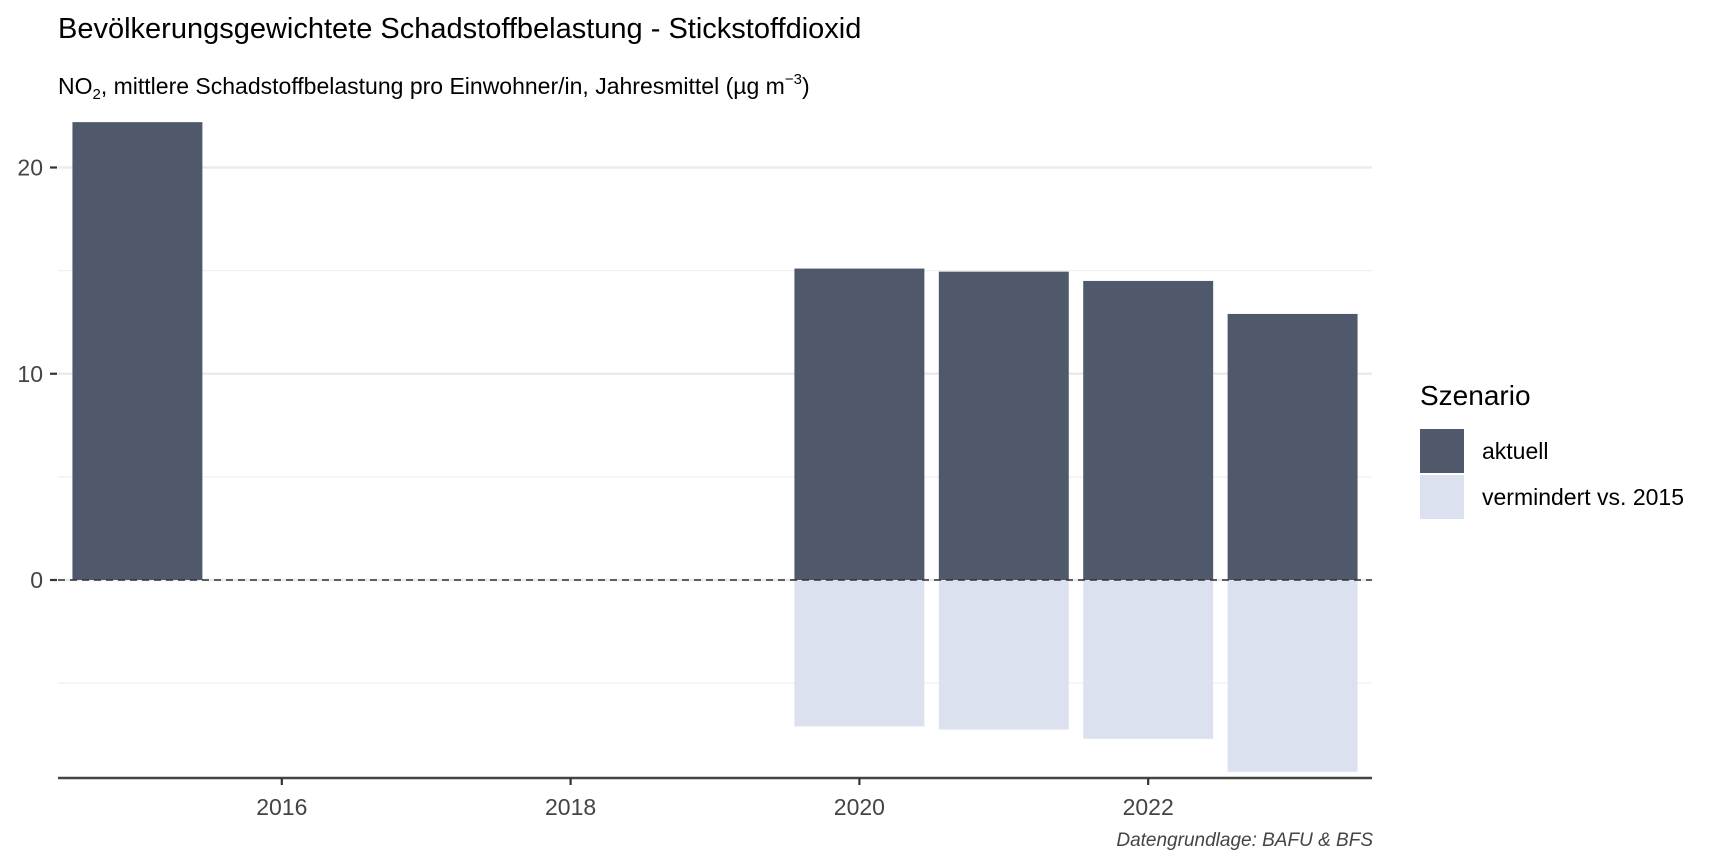  I want to click on x-tick-label-2016: 2016, so click(281, 807).